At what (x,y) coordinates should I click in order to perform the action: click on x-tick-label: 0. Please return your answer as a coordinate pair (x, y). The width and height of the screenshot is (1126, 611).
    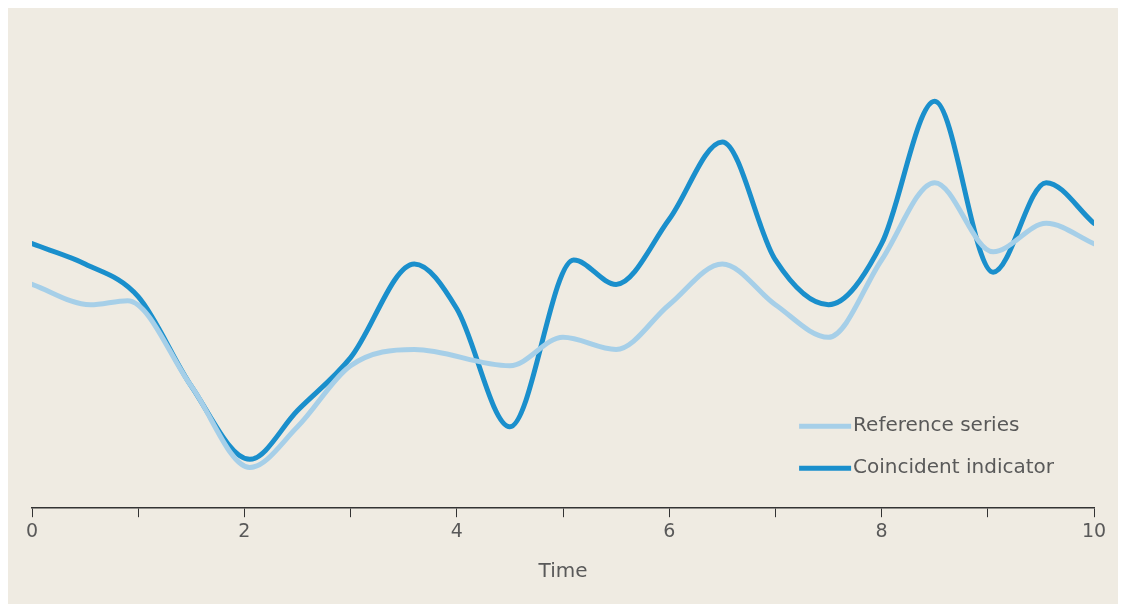
    Looking at the image, I should click on (32, 529).